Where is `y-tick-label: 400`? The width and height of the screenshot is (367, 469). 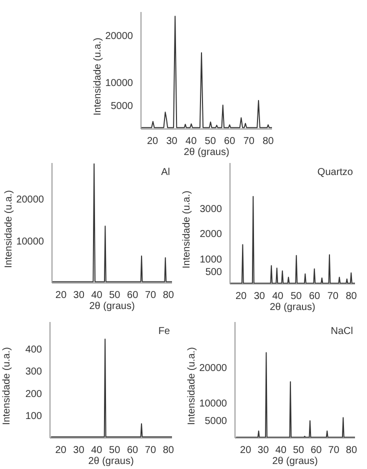
y-tick-label: 400 is located at coordinates (33, 350).